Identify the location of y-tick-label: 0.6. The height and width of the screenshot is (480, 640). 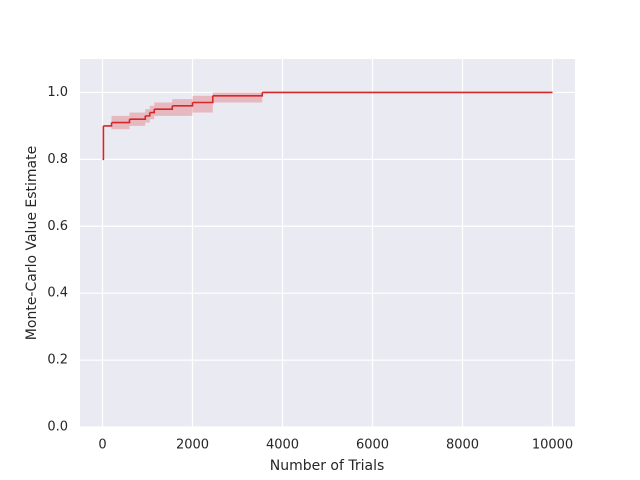
(57, 226).